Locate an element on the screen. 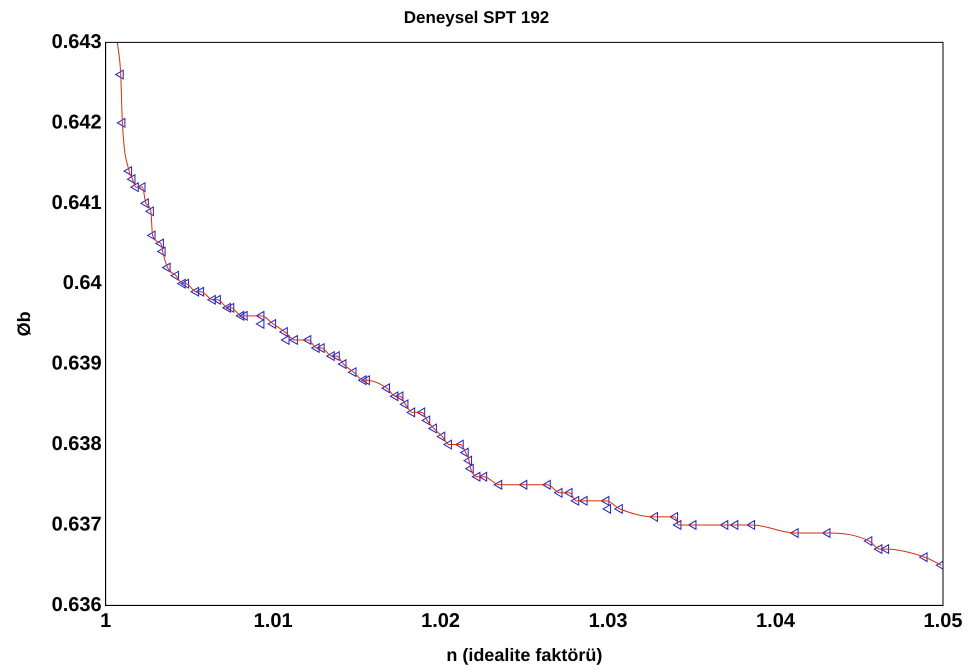 The image size is (978, 671). x-axis-title: n (idealite faktörü) is located at coordinates (524, 655).